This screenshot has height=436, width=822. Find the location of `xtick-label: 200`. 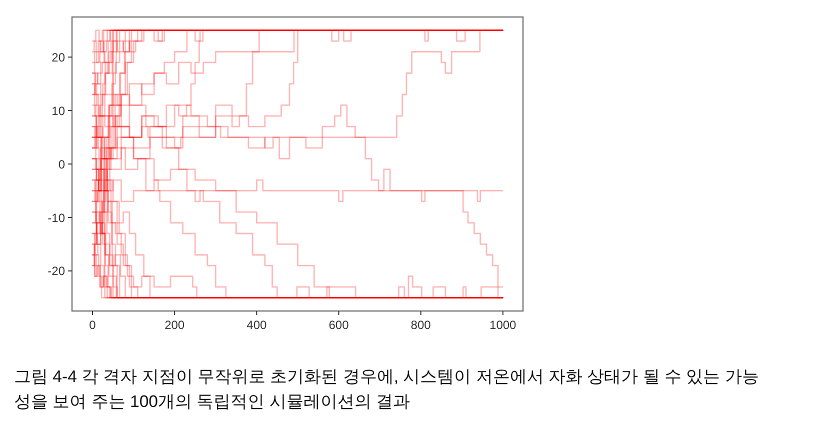

xtick-label: 200 is located at coordinates (174, 325).